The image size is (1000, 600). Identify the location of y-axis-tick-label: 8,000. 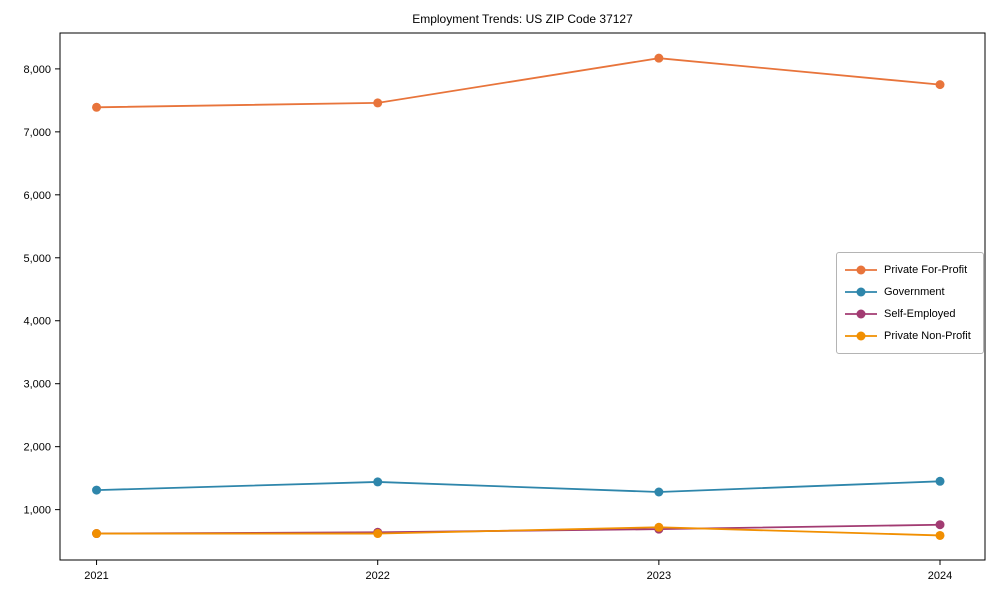
(37, 70).